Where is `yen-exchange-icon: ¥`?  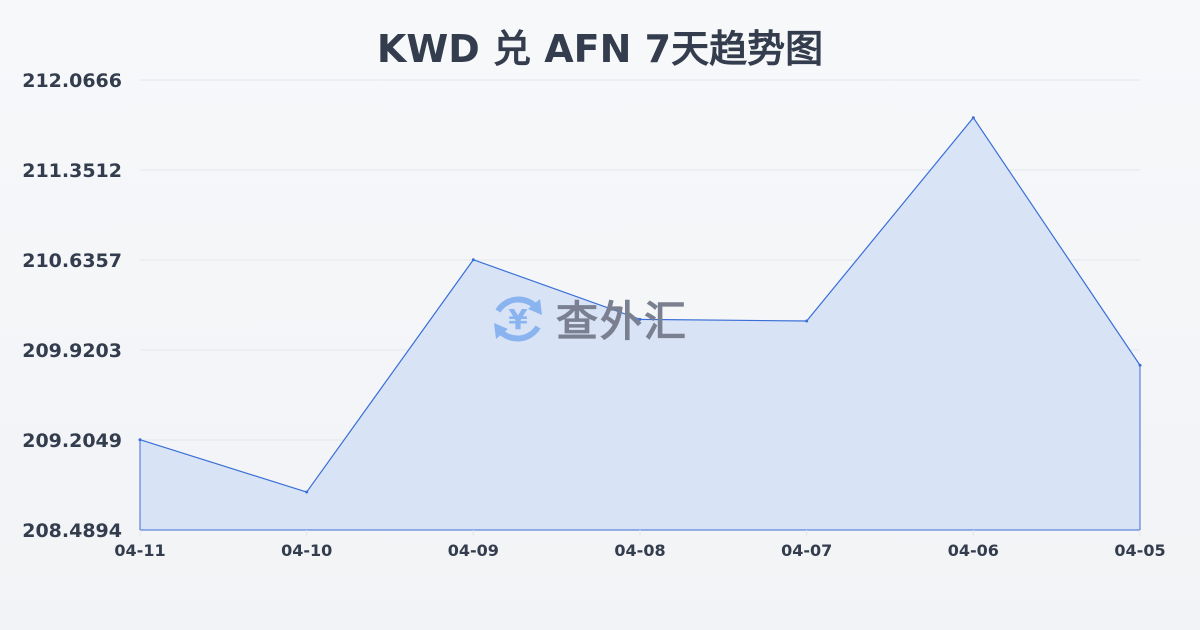 yen-exchange-icon: ¥ is located at coordinates (518, 318).